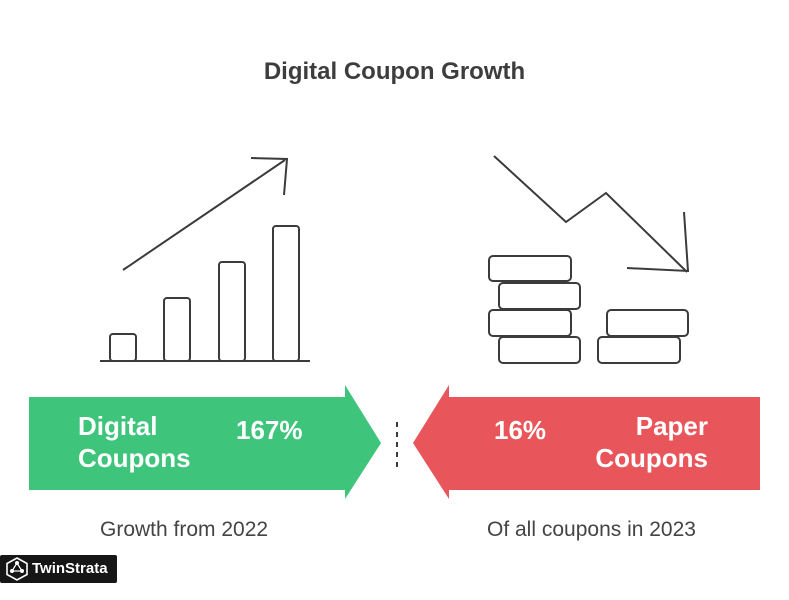 The width and height of the screenshot is (789, 600). I want to click on paper-label-line2: Coupons, so click(651, 458).